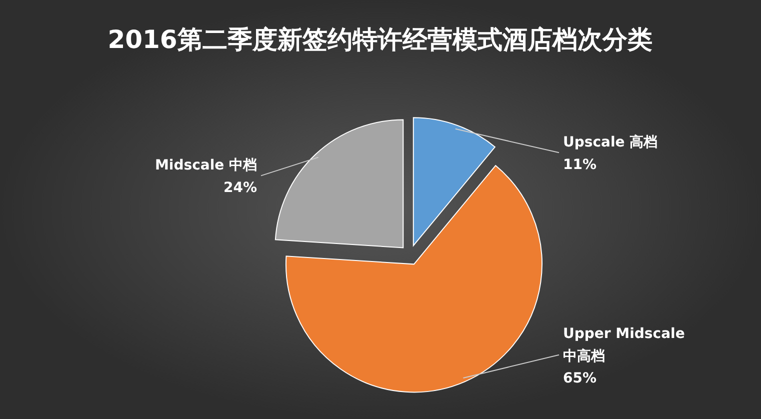  Describe the element at coordinates (624, 345) in the screenshot. I see `slice-label: Upper Midscale 中高档` at that location.